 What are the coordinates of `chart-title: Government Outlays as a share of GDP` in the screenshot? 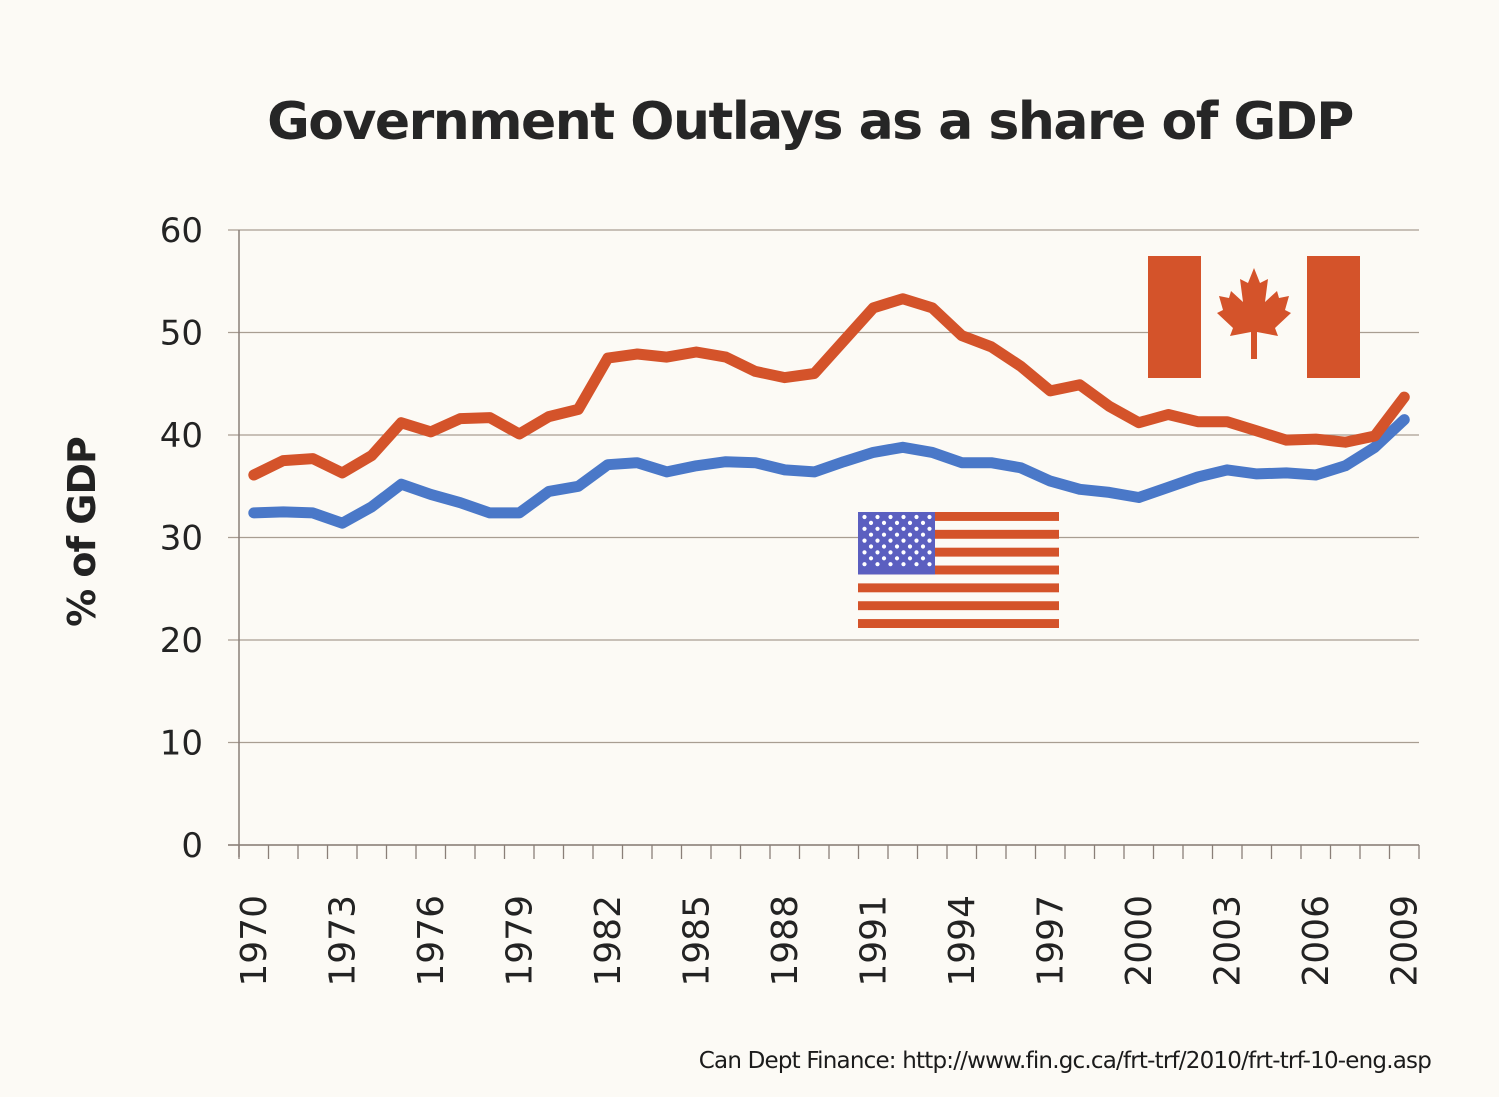 It's located at (810, 122).